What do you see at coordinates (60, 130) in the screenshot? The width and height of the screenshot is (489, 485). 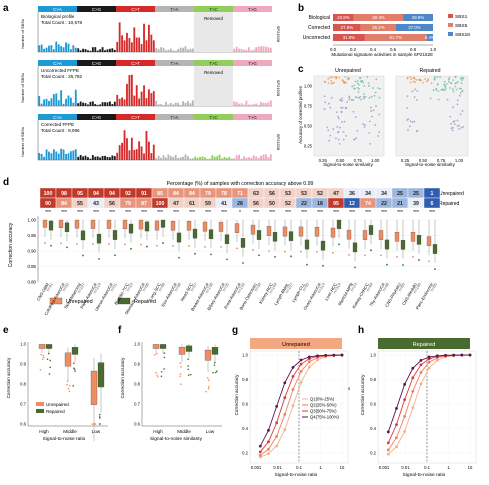 I see `a-total-count-2: Total Count : 9,096` at bounding box center [60, 130].